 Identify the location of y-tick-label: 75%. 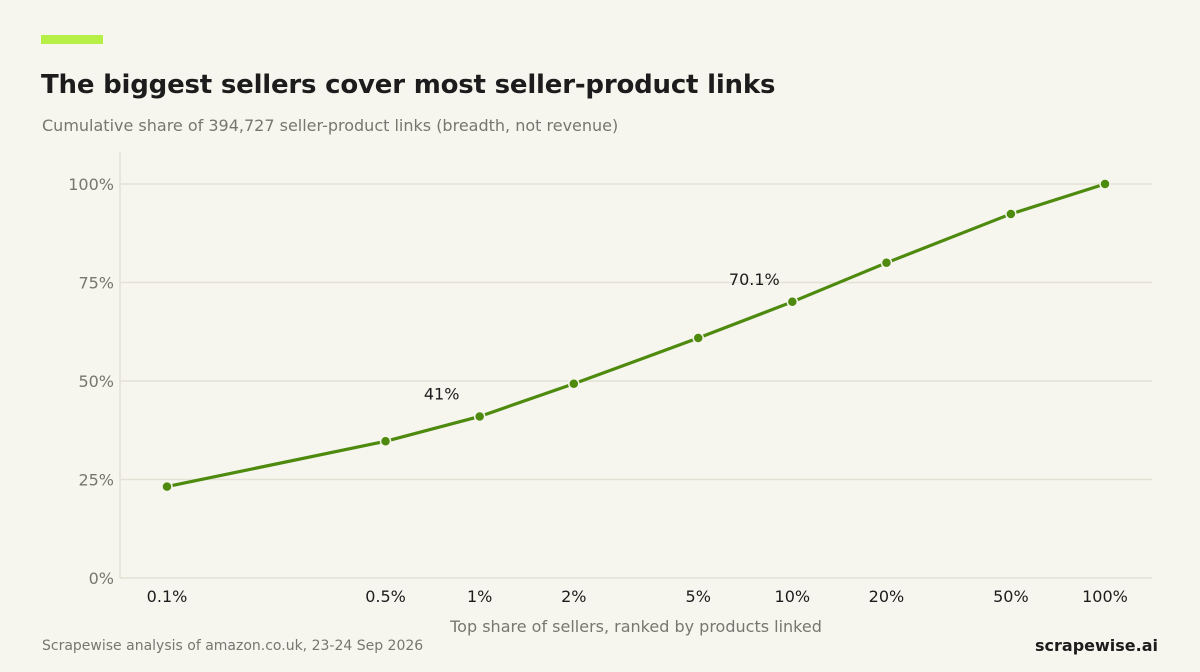
(96, 283).